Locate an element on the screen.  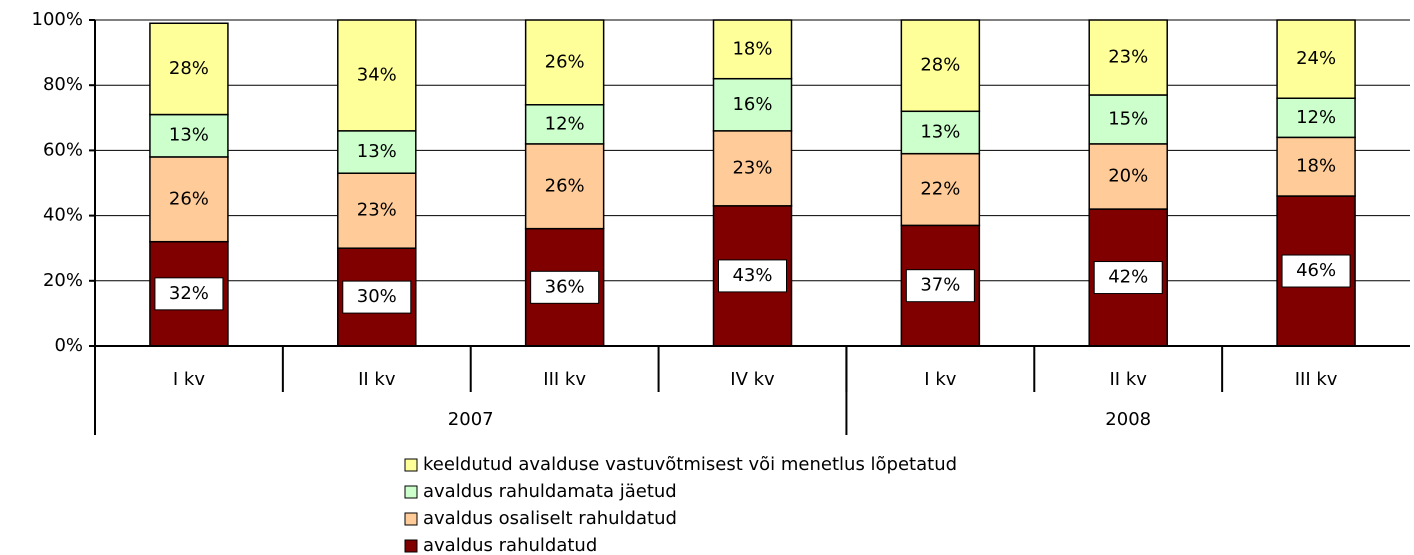
group-label: 2007 is located at coordinates (471, 419).